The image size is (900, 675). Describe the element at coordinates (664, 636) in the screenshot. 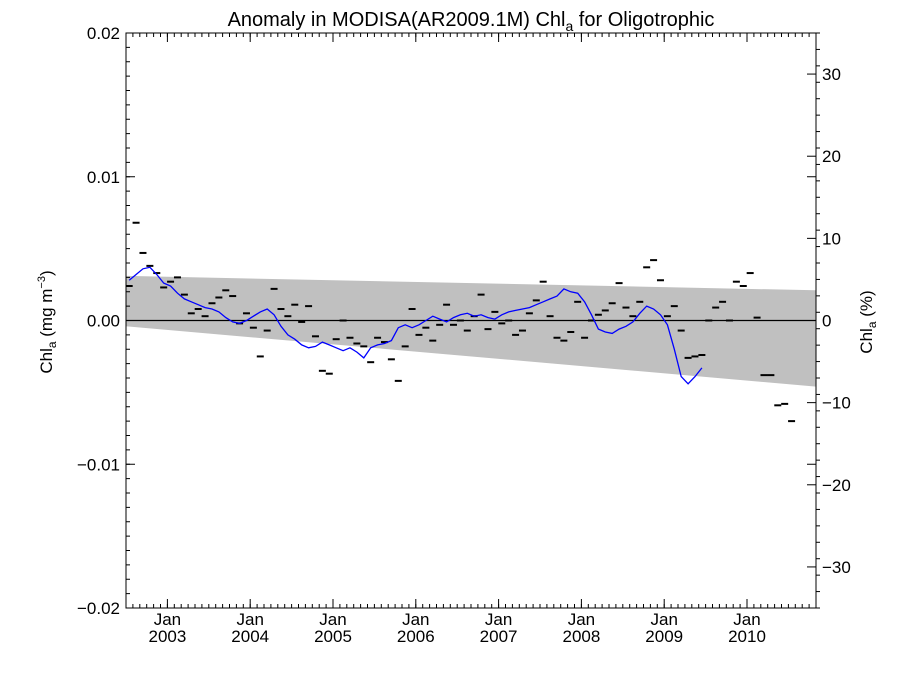

I see `x-tick-label-year: 2009` at that location.